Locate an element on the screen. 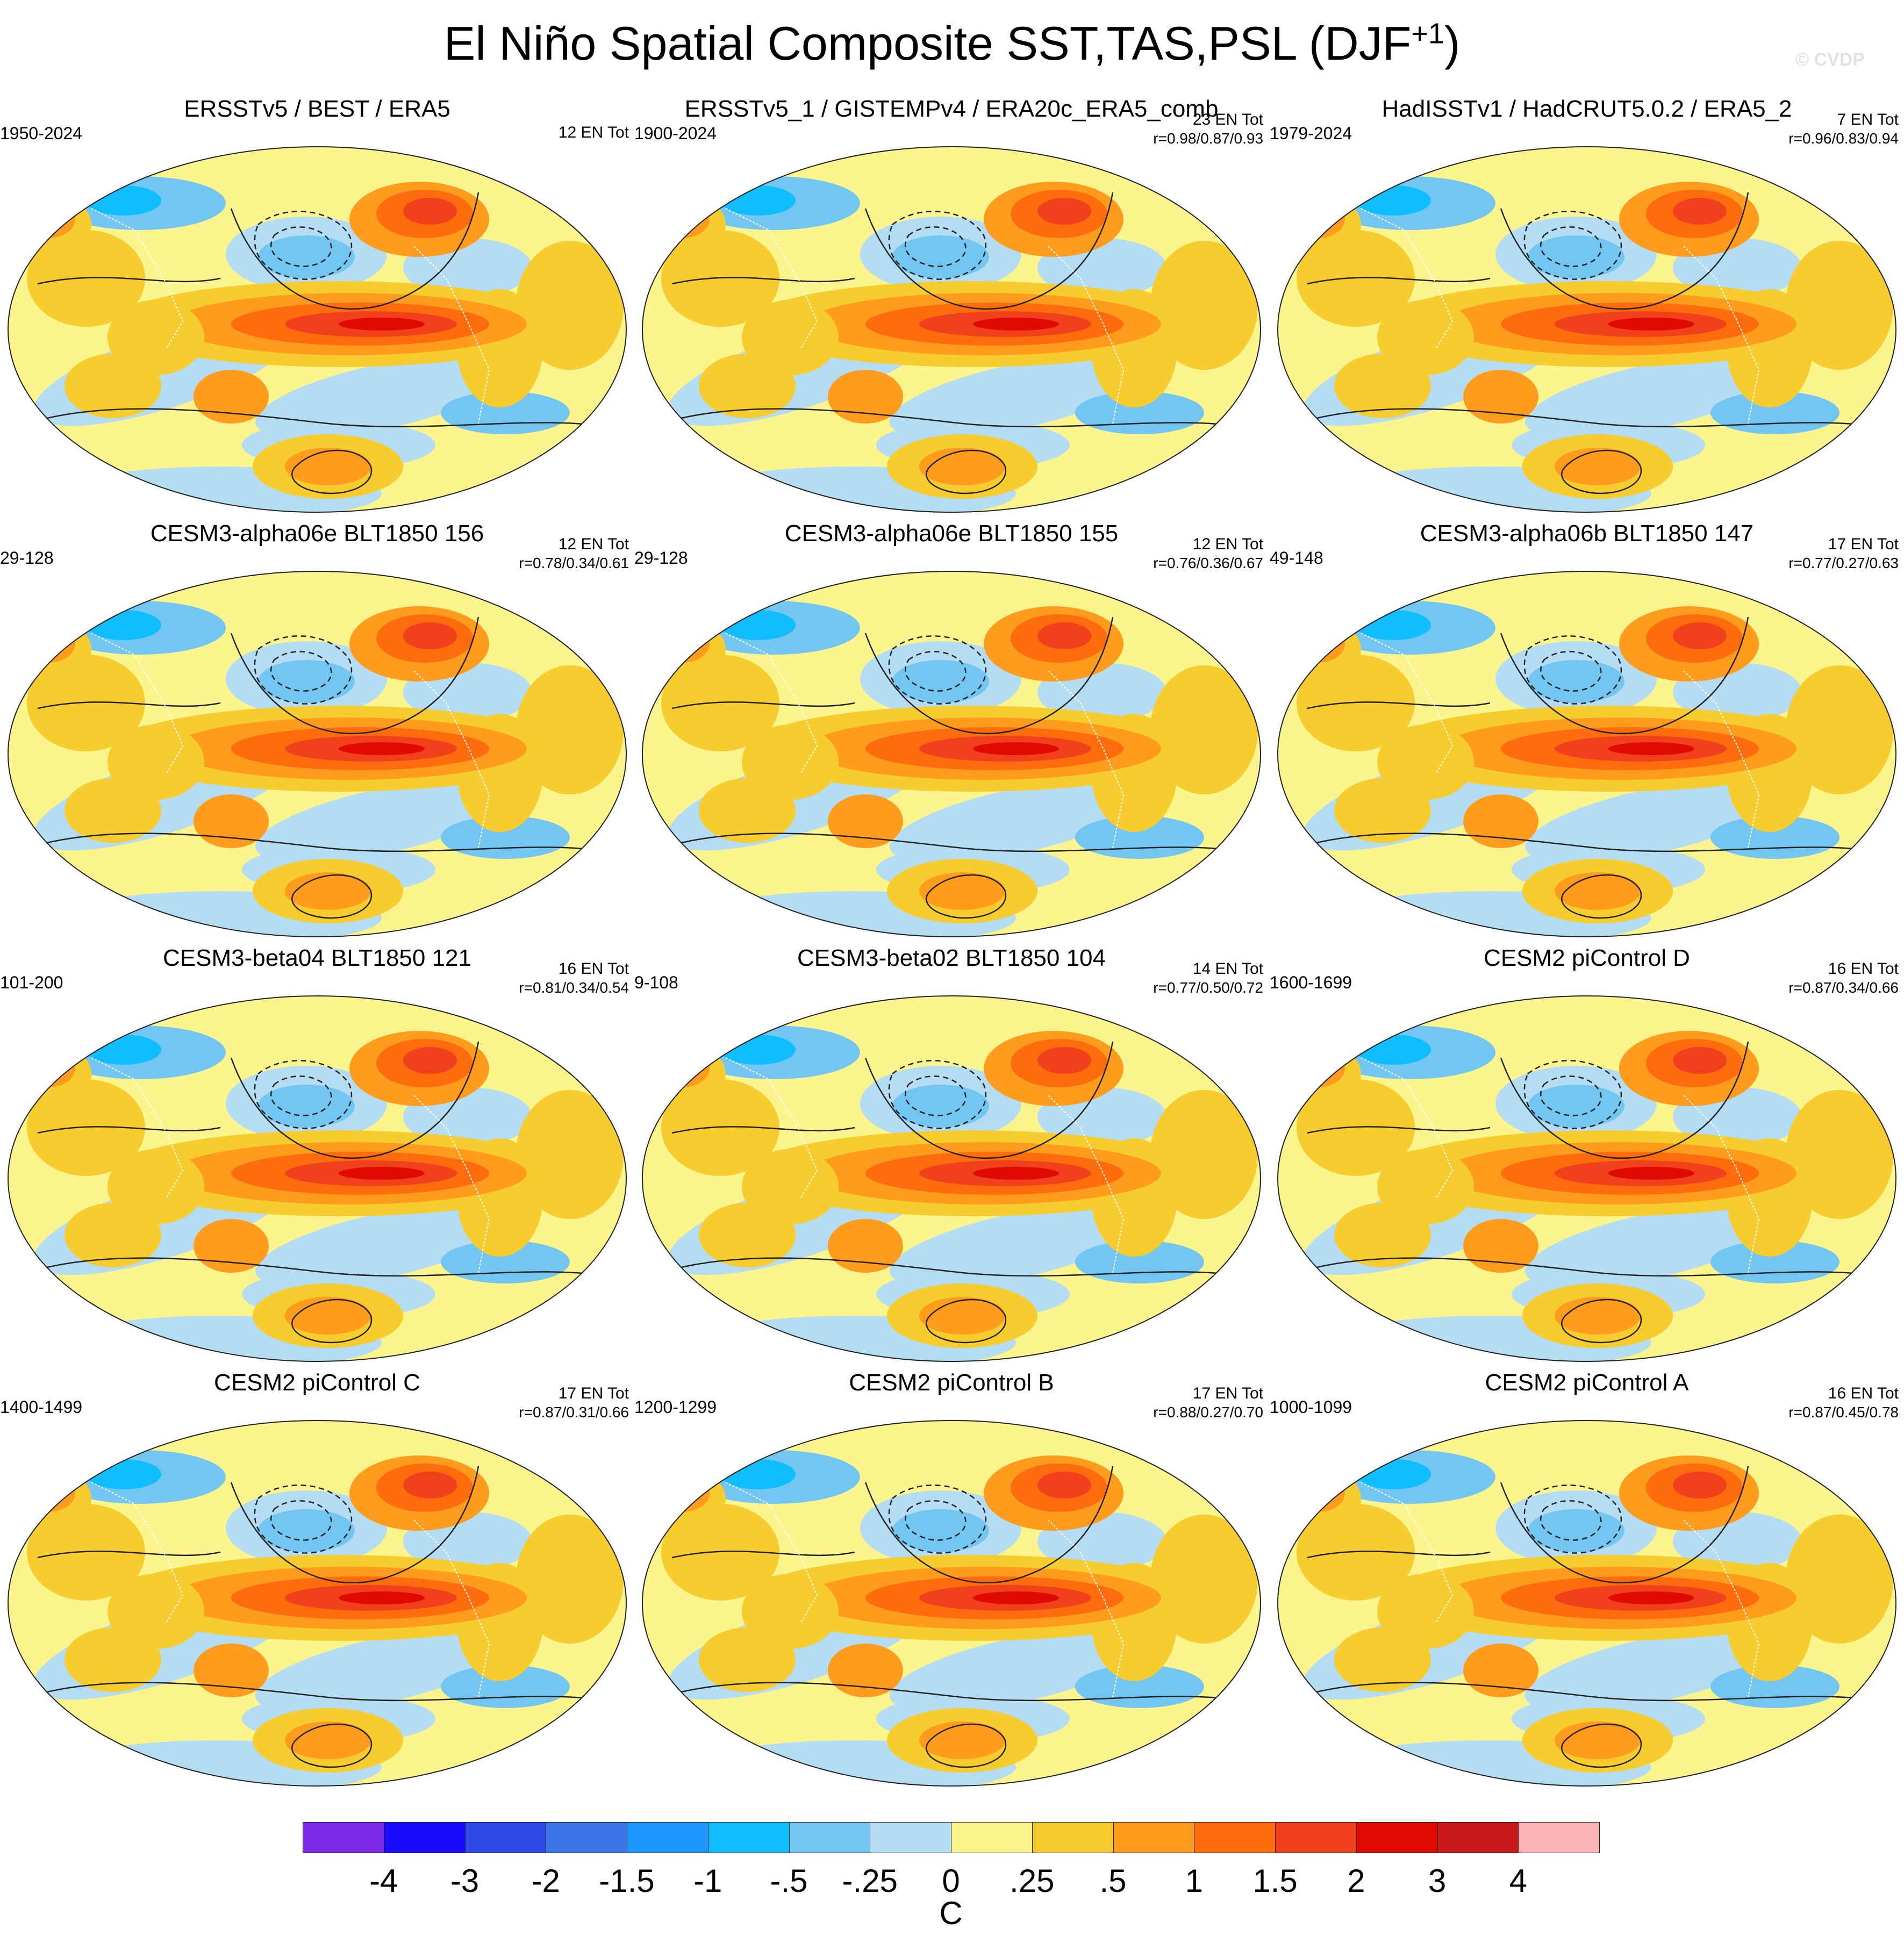 This screenshot has width=1904, height=1944. panel-period: 1900-2024 is located at coordinates (675, 134).